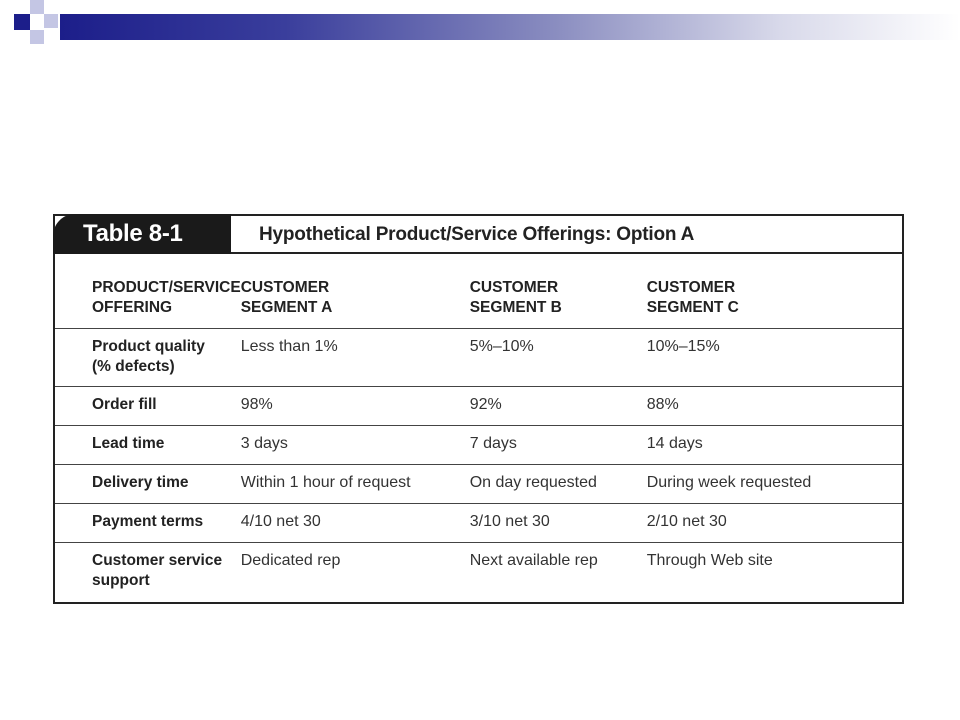  I want to click on row-label: Order fill, so click(148, 405).